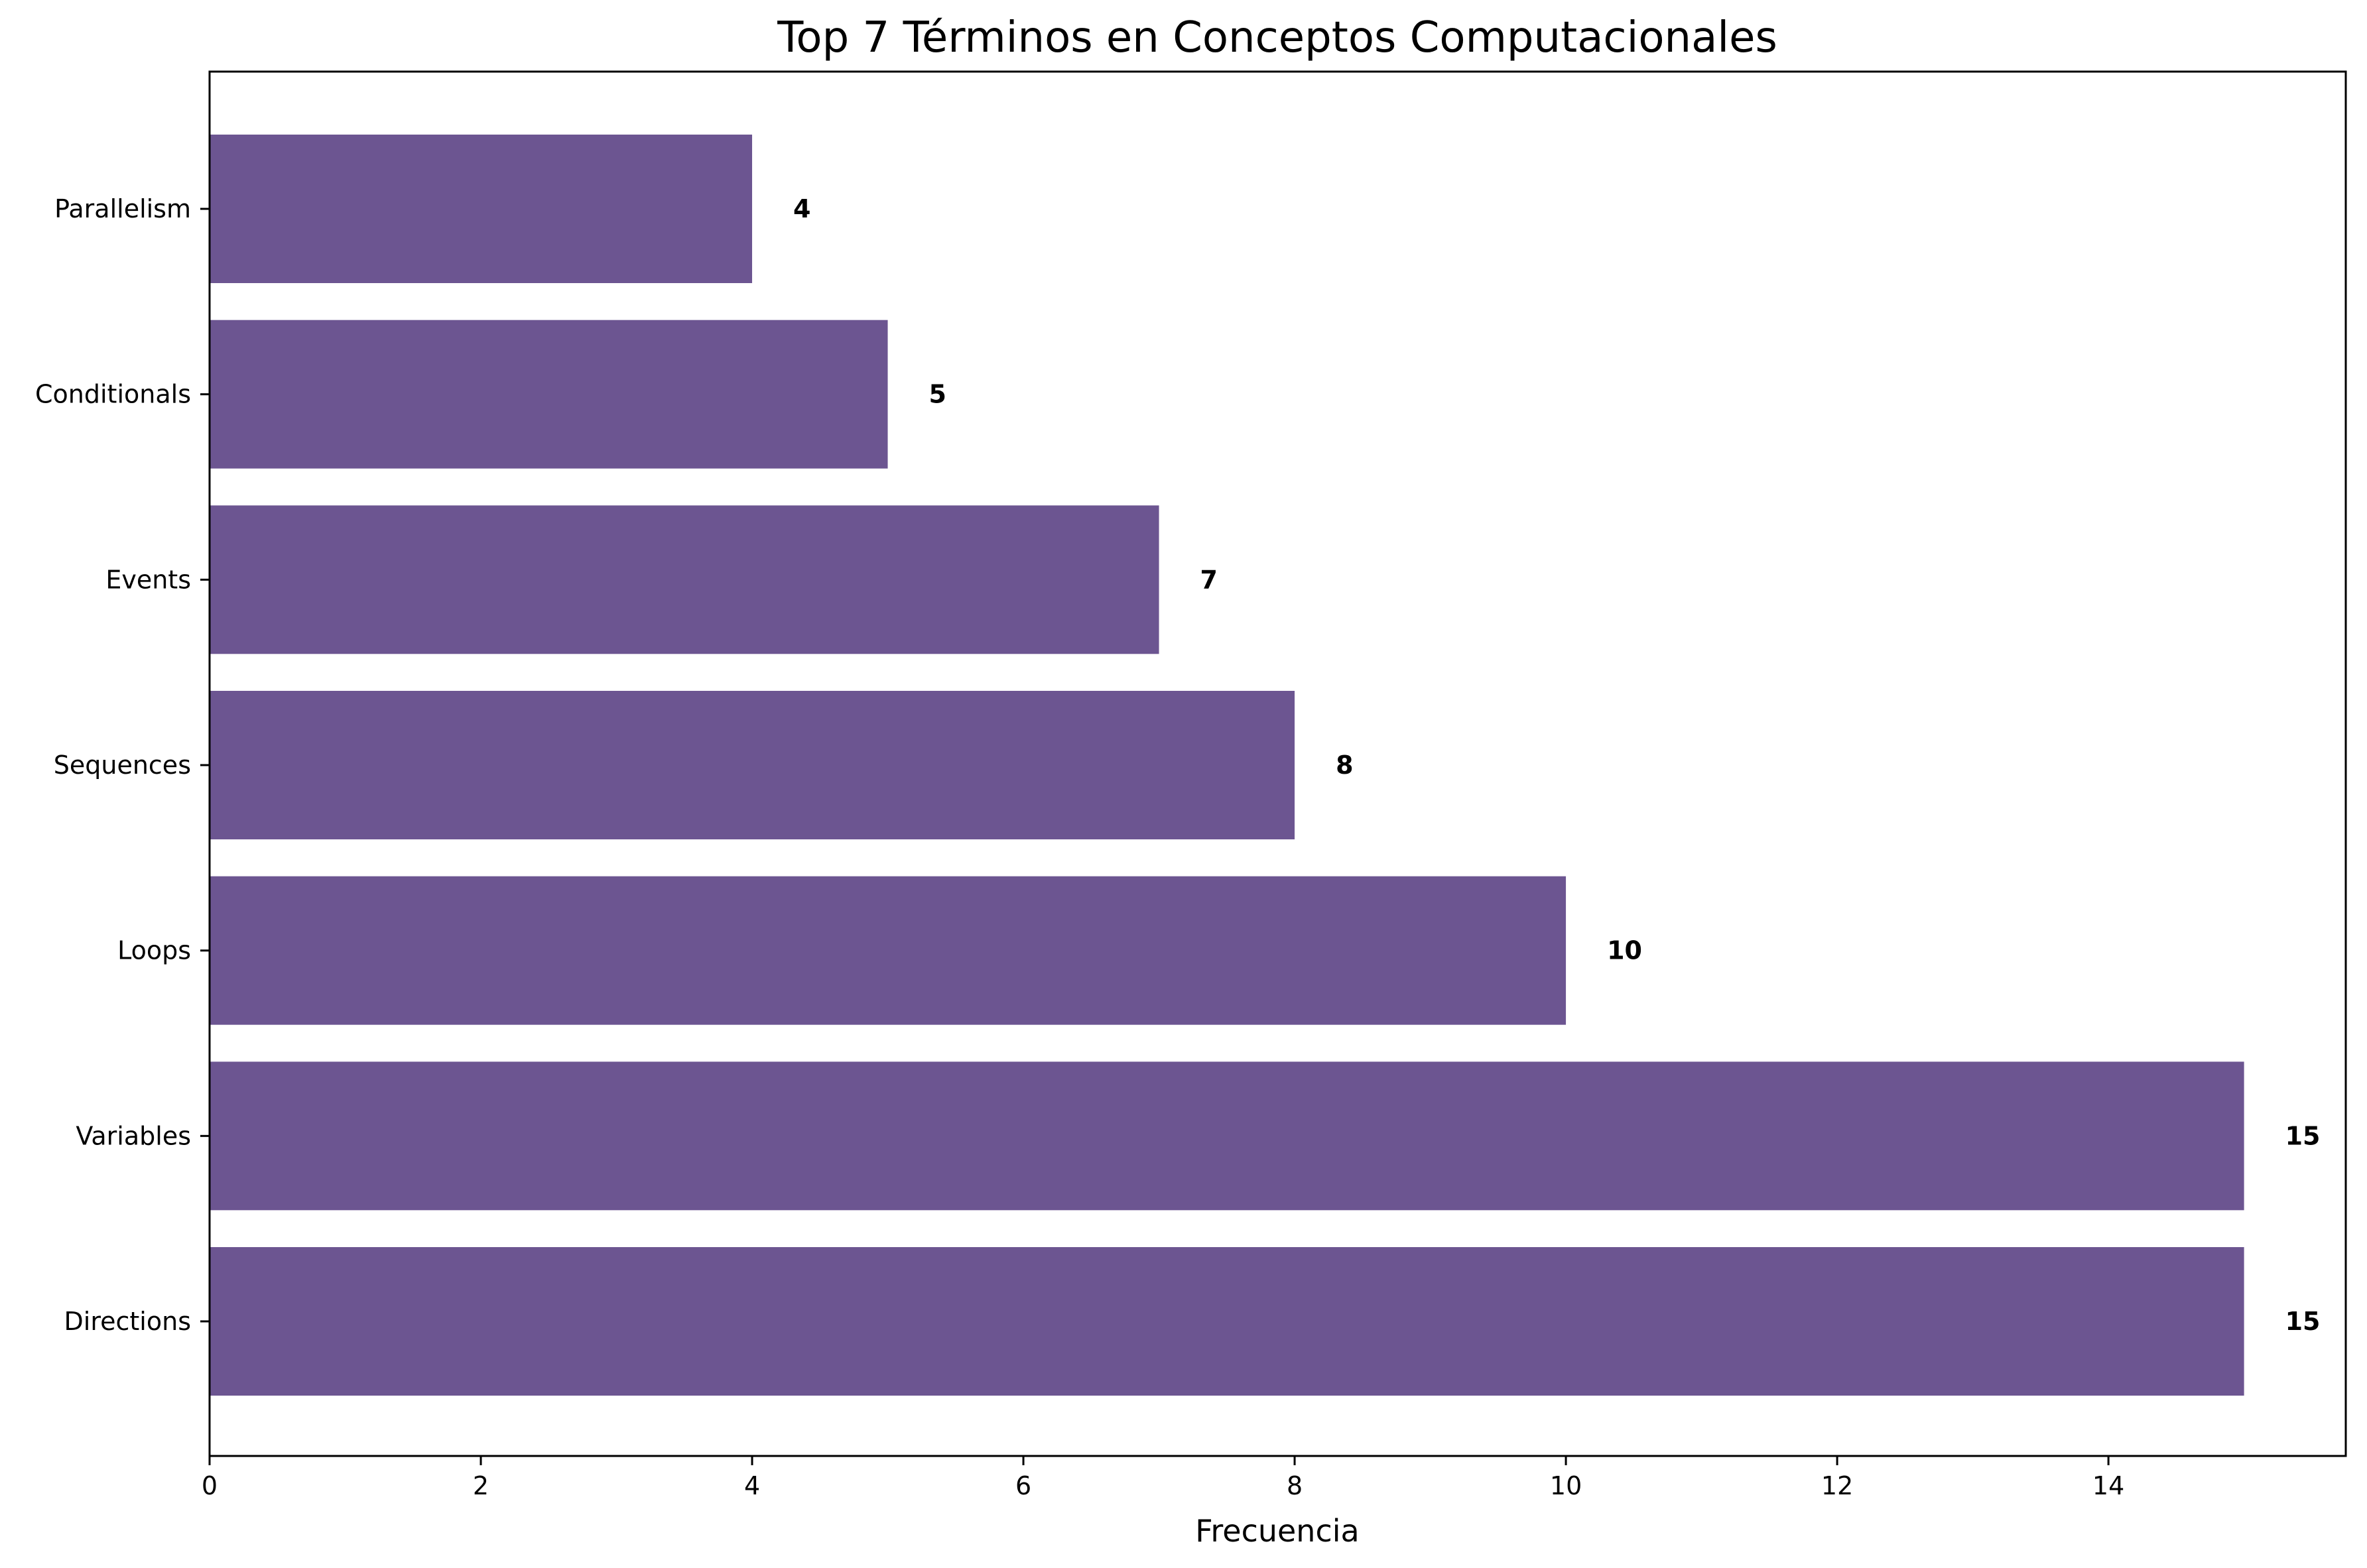  I want to click on x-tick-label: 4, so click(752, 1485).